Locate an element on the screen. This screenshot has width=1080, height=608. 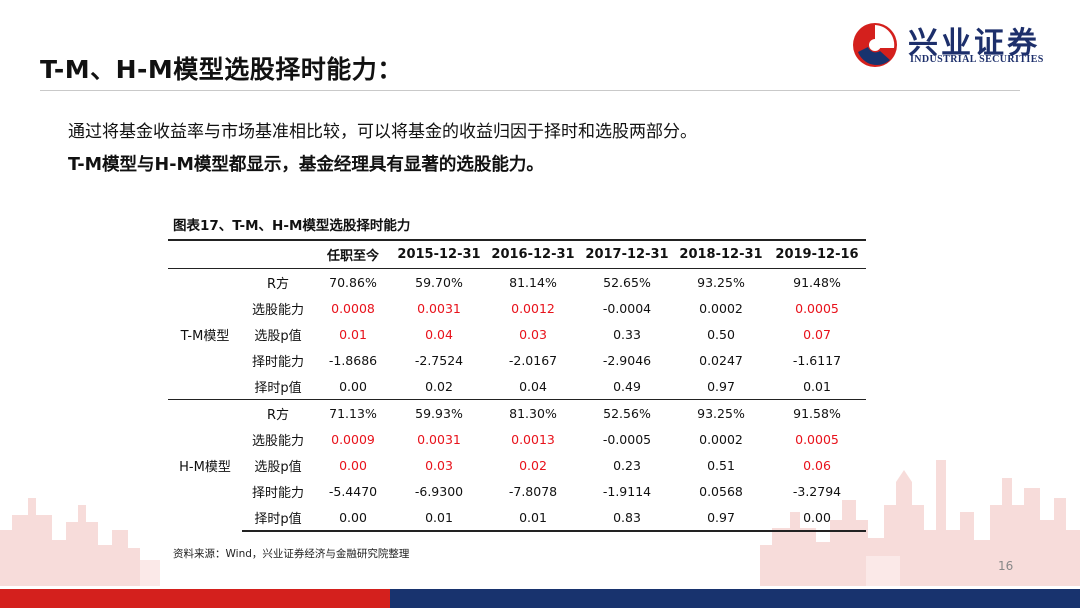
table-row: 选股p值 0.01 0.04 0.03 0.33 0.50 0.07 is located at coordinates (517, 334).